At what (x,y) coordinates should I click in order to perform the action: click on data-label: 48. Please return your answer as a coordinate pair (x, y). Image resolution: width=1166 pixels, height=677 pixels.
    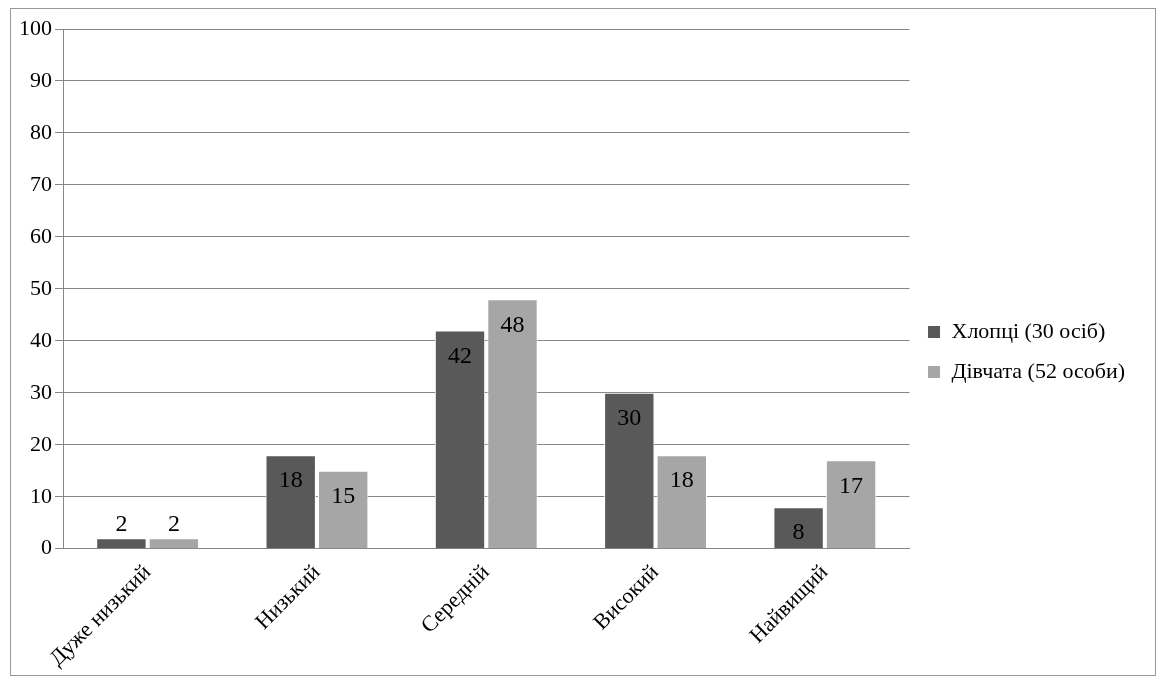
    Looking at the image, I should click on (512, 323).